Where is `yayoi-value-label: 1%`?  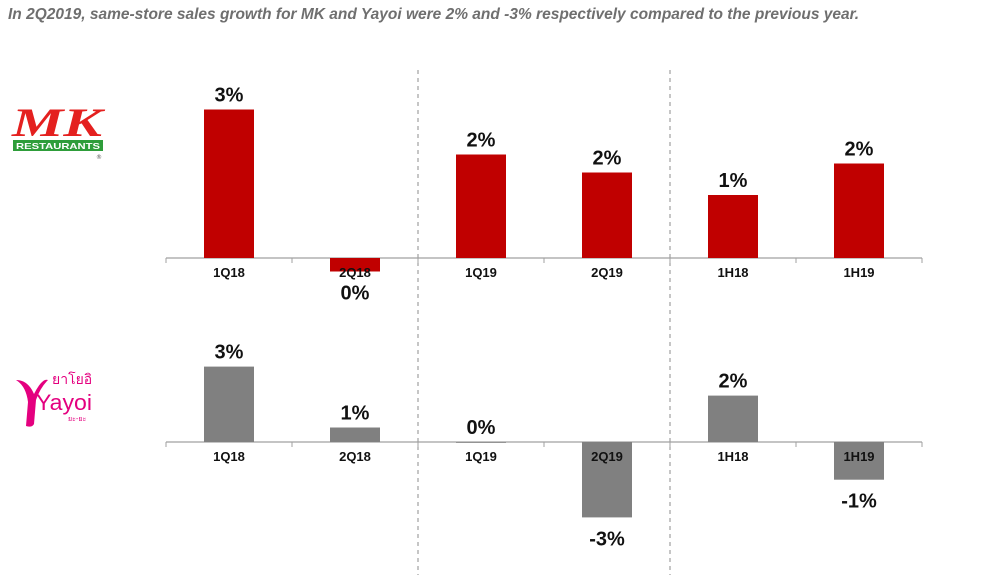
yayoi-value-label: 1% is located at coordinates (355, 414).